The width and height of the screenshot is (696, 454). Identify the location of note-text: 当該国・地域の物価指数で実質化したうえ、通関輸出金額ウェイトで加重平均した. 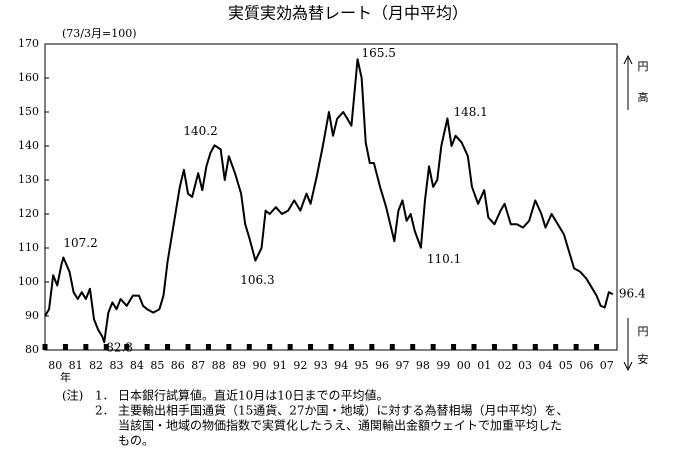
(340, 425).